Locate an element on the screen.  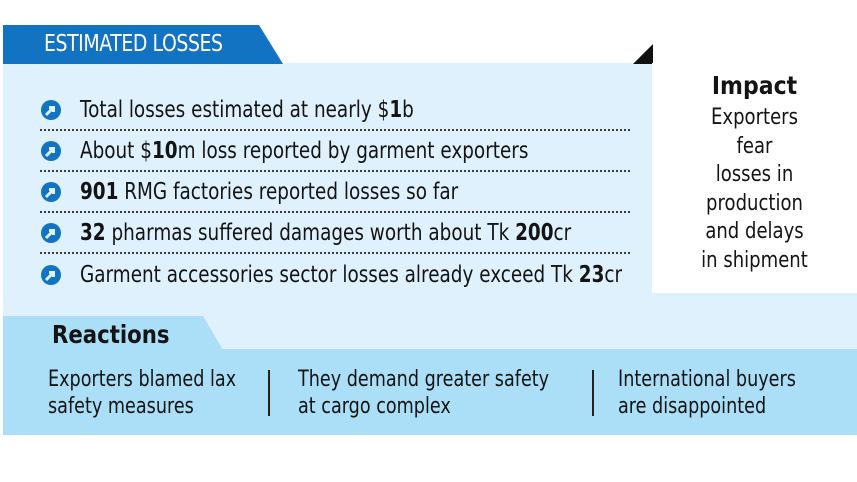
list-item: 901 RMG factories reported losses so far is located at coordinates (335, 192).